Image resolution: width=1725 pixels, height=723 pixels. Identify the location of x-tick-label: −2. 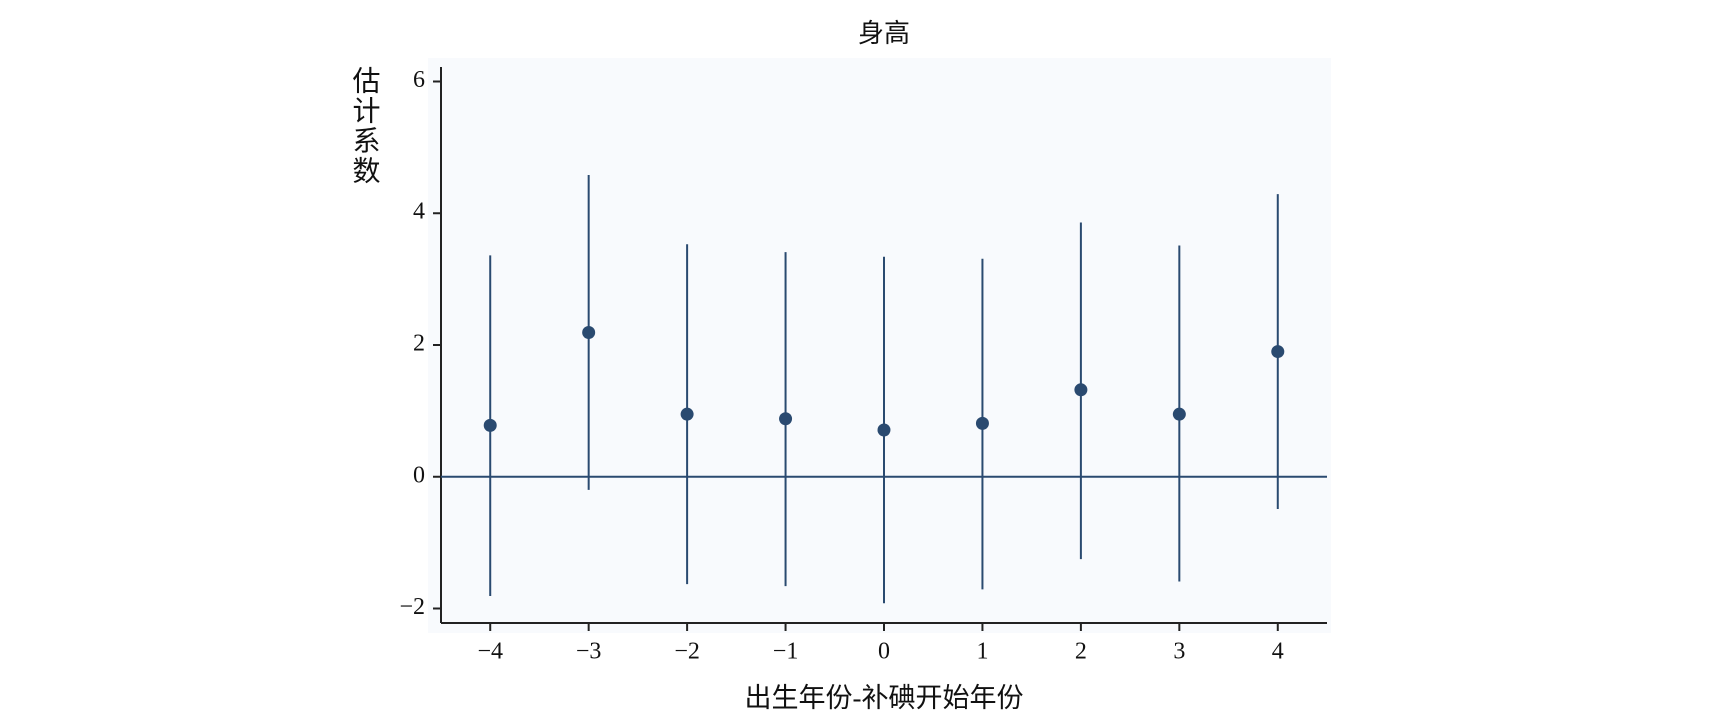
(687, 652).